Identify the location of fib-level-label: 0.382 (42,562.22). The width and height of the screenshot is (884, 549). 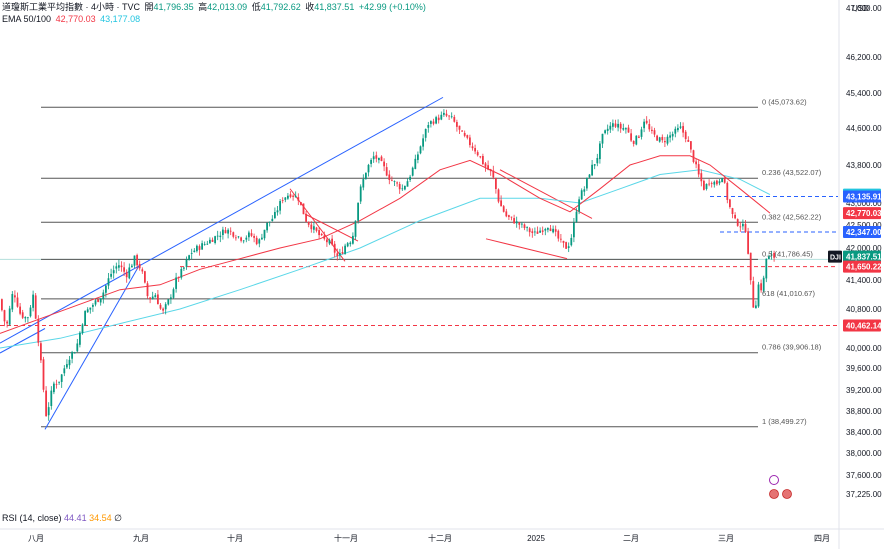
(792, 216).